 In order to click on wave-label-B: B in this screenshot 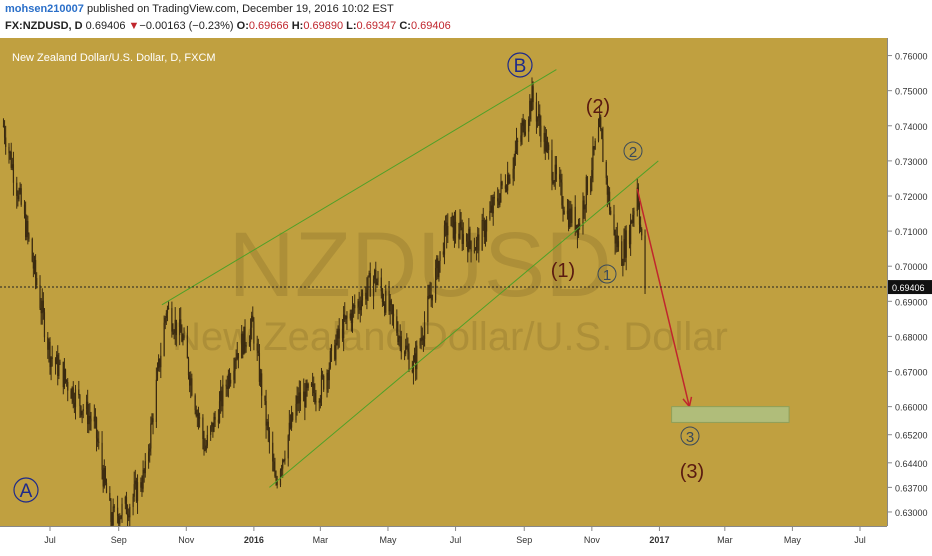, I will do `click(520, 65)`.